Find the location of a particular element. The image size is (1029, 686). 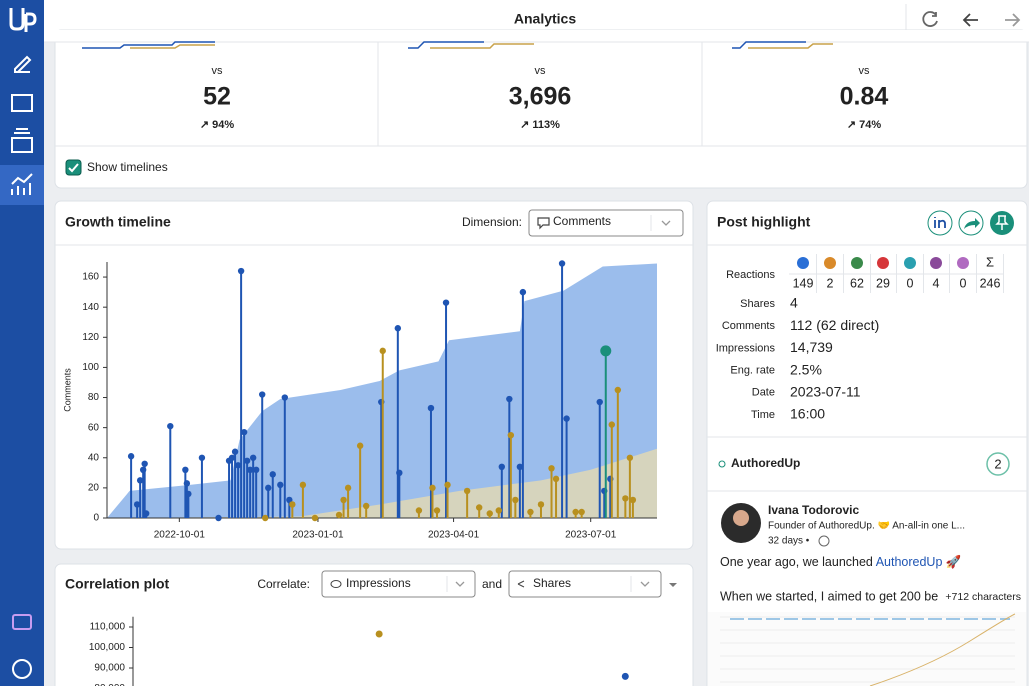

globe-icon is located at coordinates (824, 541).